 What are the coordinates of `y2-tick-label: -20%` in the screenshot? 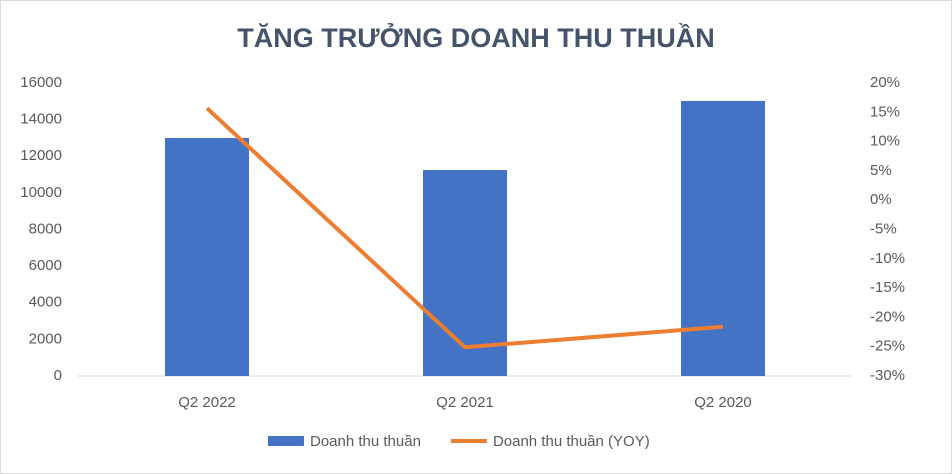 It's located at (887, 316).